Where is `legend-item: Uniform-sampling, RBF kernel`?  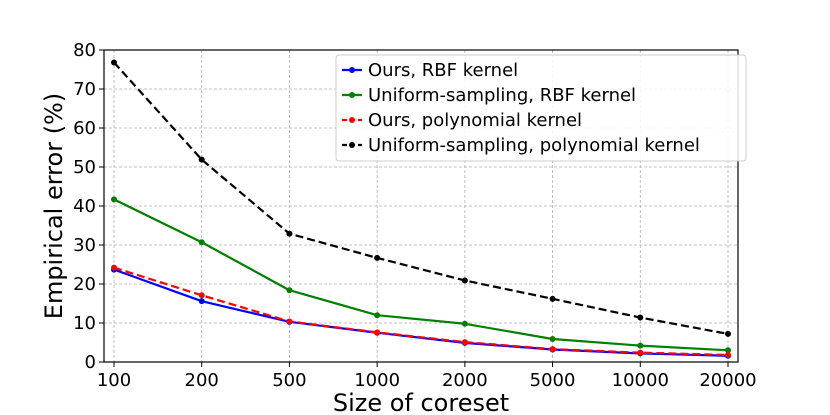 legend-item: Uniform-sampling, RBF kernel is located at coordinates (489, 95).